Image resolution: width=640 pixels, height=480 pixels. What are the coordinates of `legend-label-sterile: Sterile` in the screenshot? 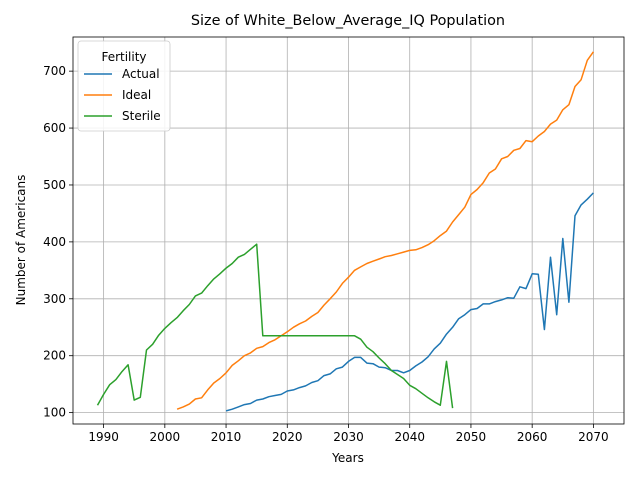 It's located at (141, 116).